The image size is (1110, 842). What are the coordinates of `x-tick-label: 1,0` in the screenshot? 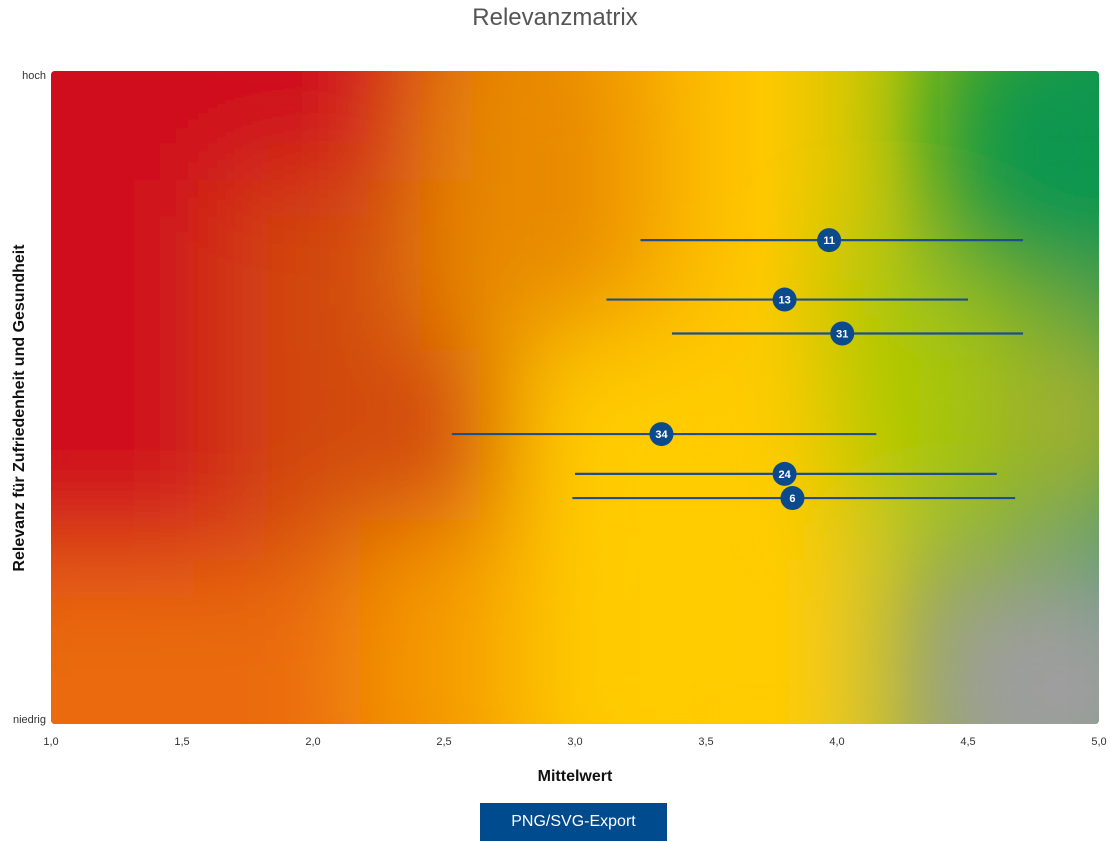 It's located at (50, 742).